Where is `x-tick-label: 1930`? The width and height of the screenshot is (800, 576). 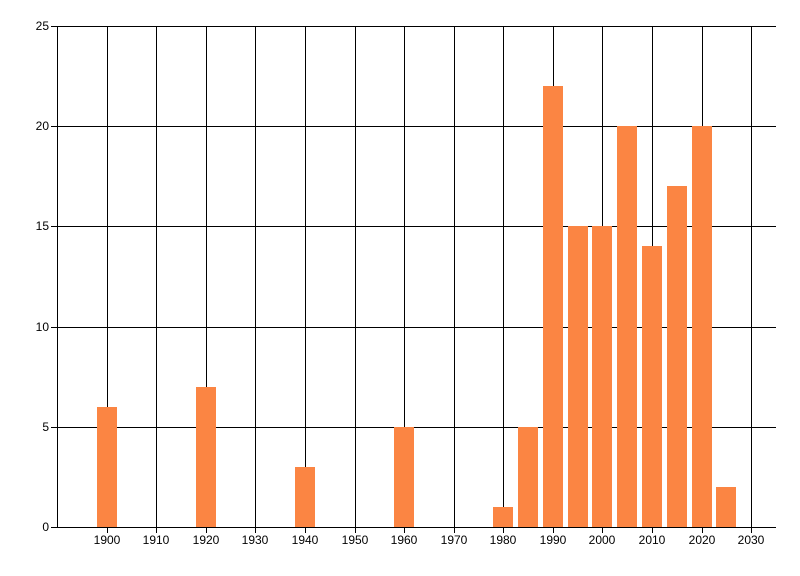 x-tick-label: 1930 is located at coordinates (255, 540).